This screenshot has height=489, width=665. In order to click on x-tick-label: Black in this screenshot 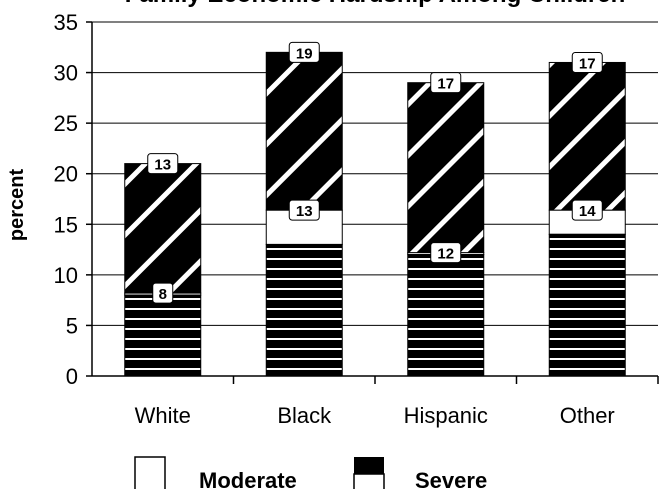, I will do `click(304, 415)`.